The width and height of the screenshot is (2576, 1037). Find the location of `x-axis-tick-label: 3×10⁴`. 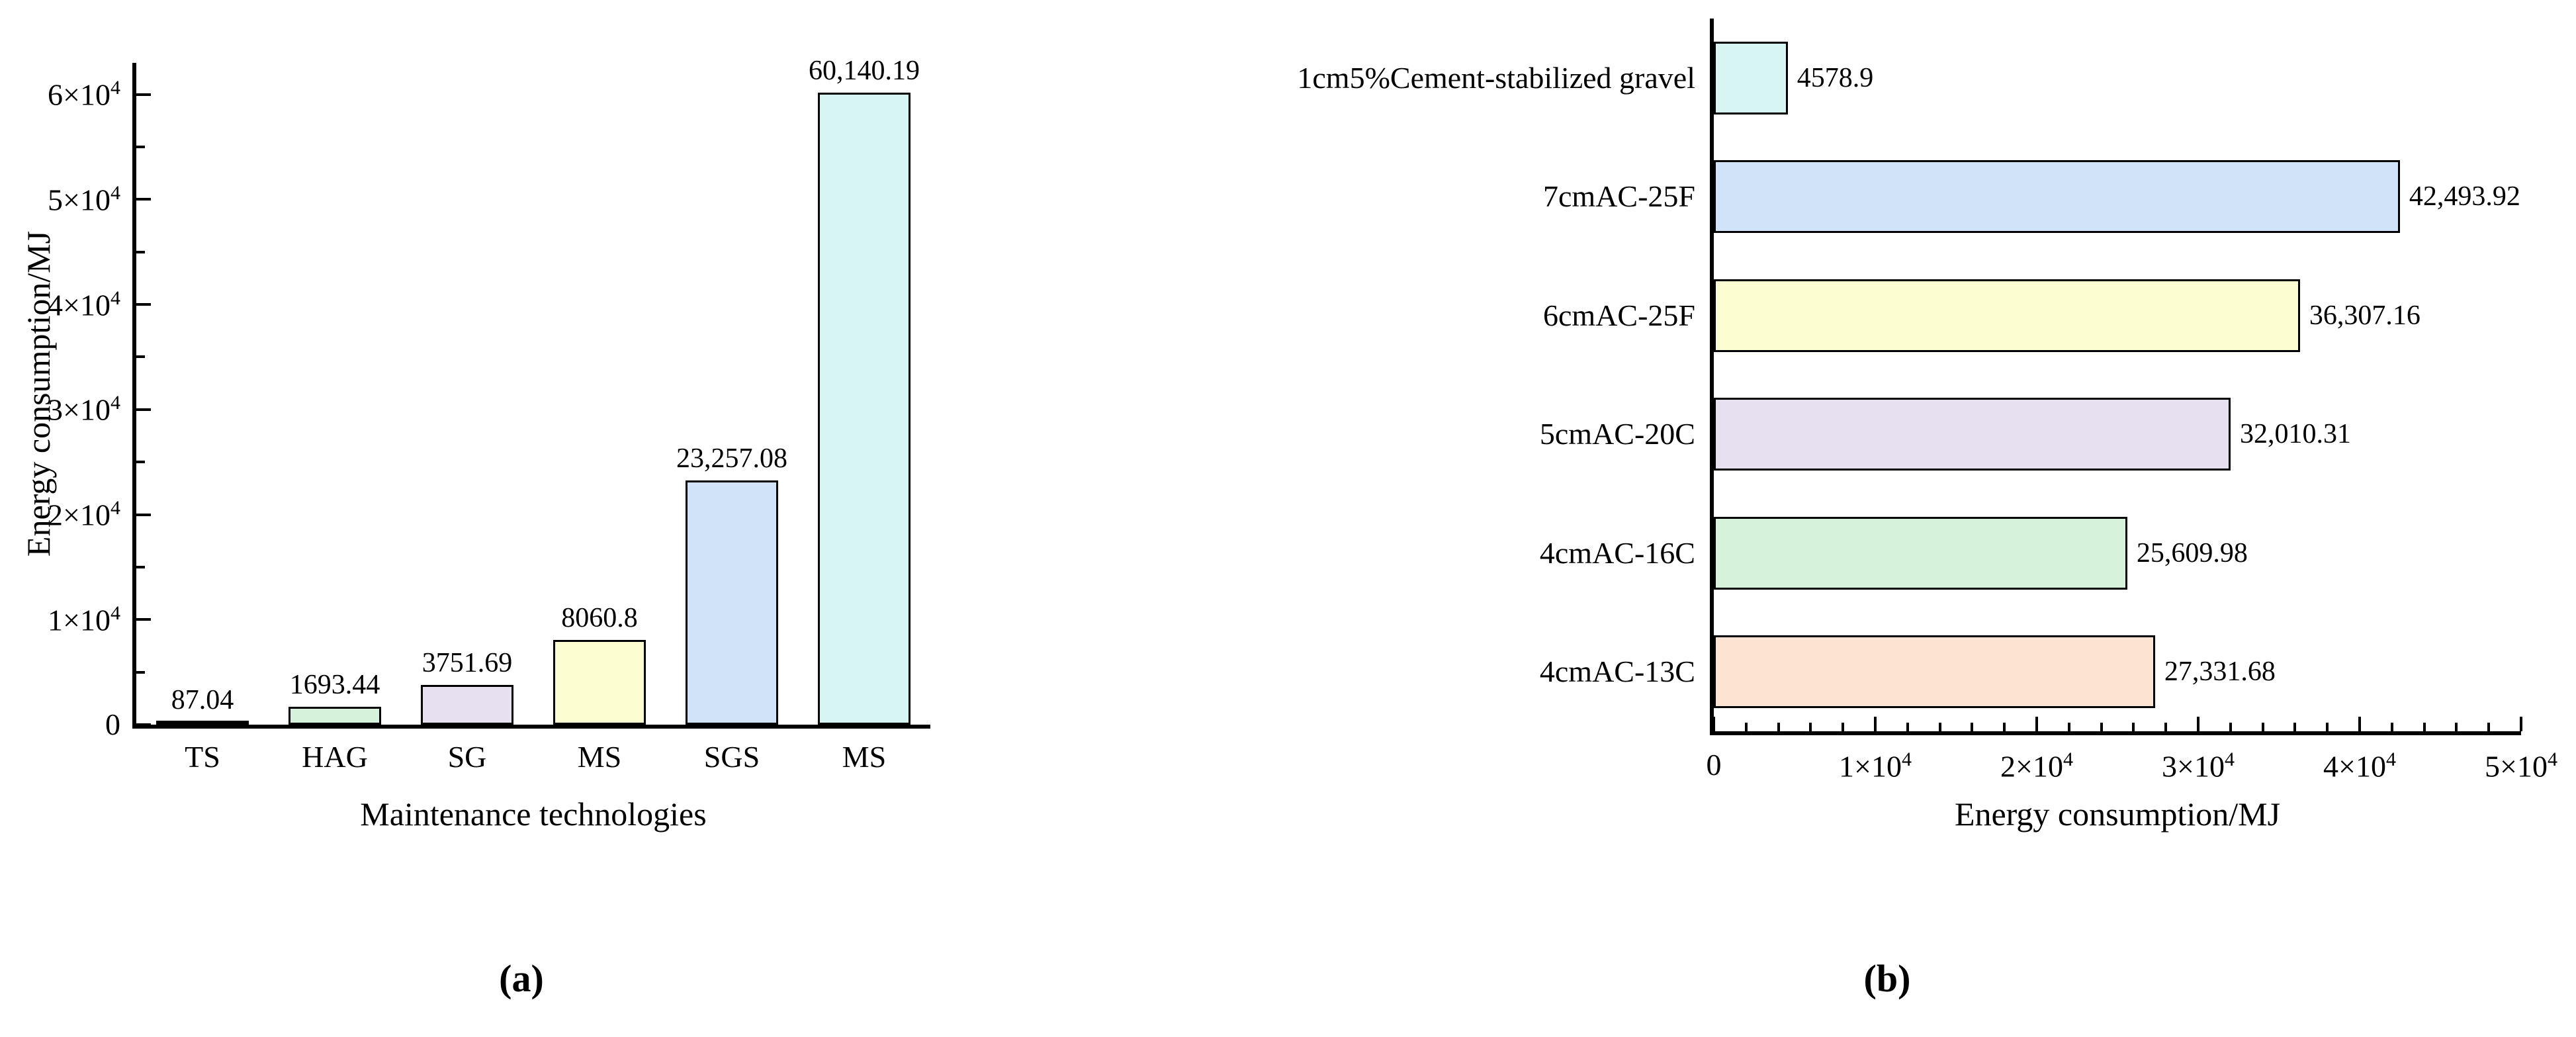

x-axis-tick-label: 3×10⁴ is located at coordinates (2198, 766).